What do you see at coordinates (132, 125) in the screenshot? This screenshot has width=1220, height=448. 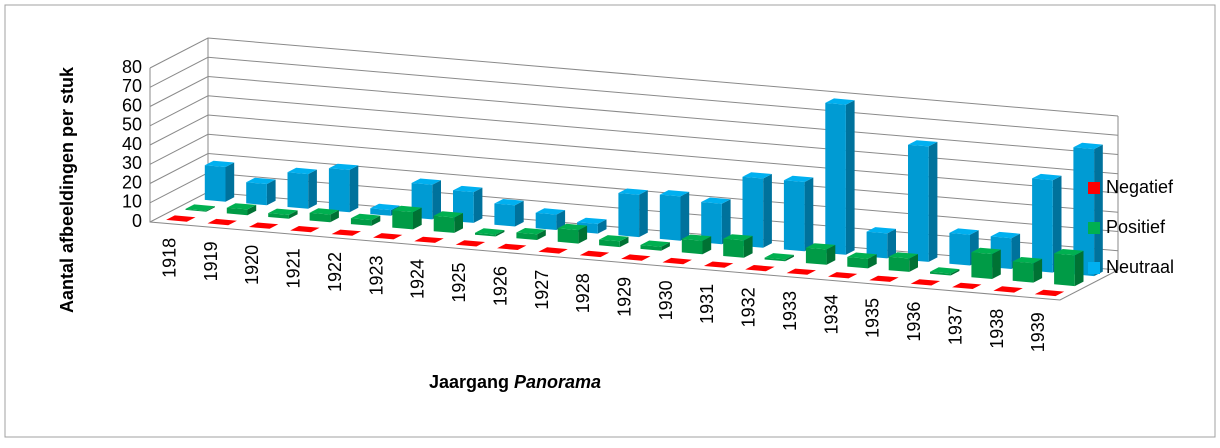 I see `y-tick-label: 50` at bounding box center [132, 125].